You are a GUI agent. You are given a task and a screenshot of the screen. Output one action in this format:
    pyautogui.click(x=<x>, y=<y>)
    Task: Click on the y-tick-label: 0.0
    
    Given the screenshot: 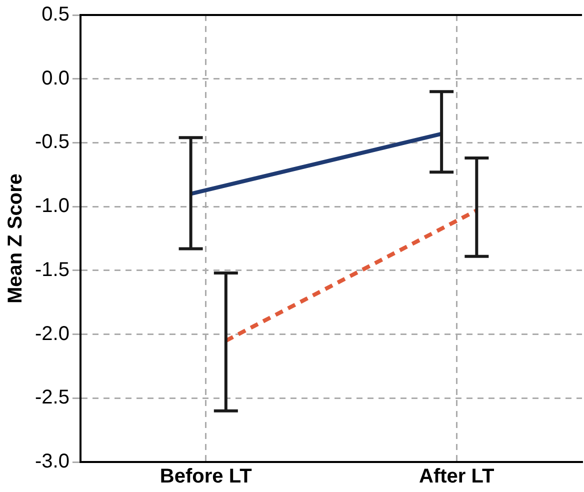 What is the action you would take?
    pyautogui.click(x=56, y=78)
    